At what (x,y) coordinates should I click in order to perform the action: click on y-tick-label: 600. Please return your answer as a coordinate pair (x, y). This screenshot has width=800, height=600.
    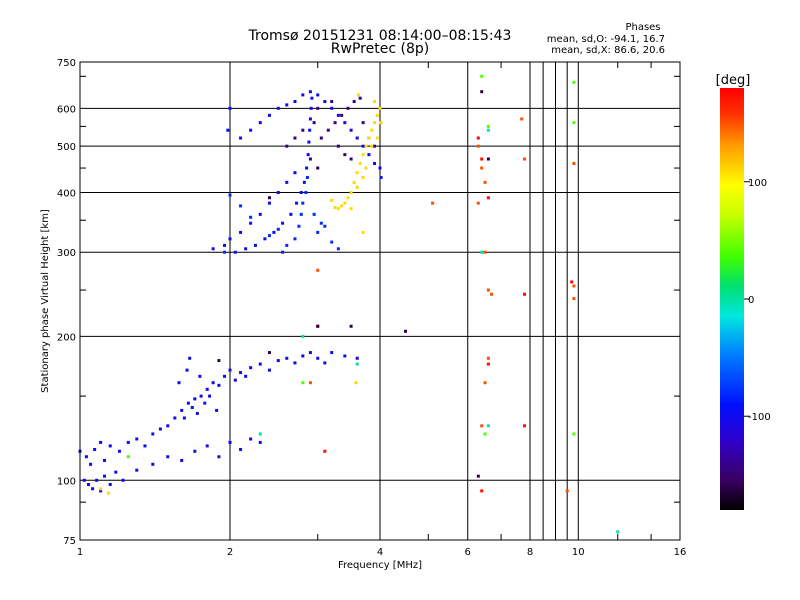
    Looking at the image, I should click on (66, 109).